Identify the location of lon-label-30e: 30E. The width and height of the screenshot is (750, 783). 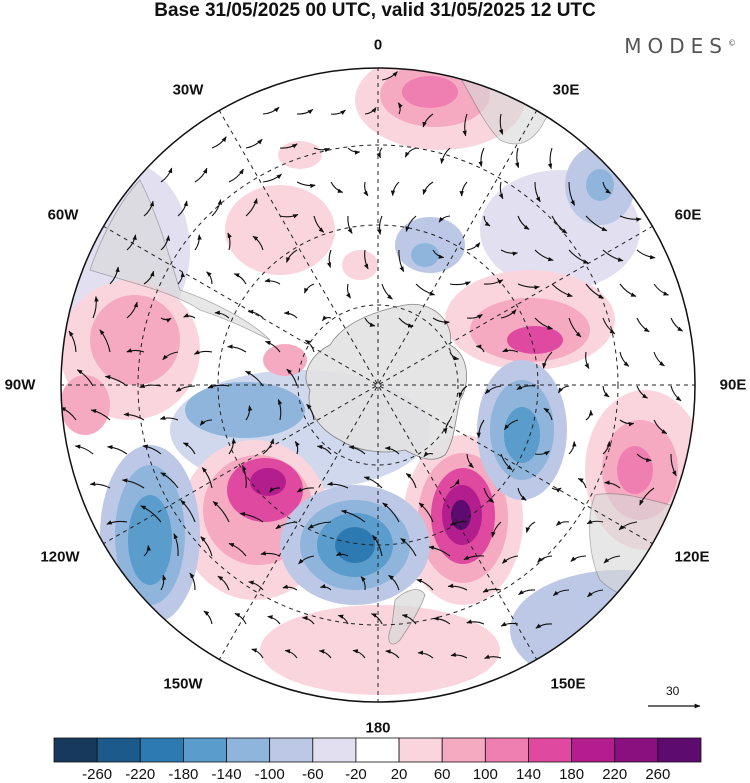
(566, 90).